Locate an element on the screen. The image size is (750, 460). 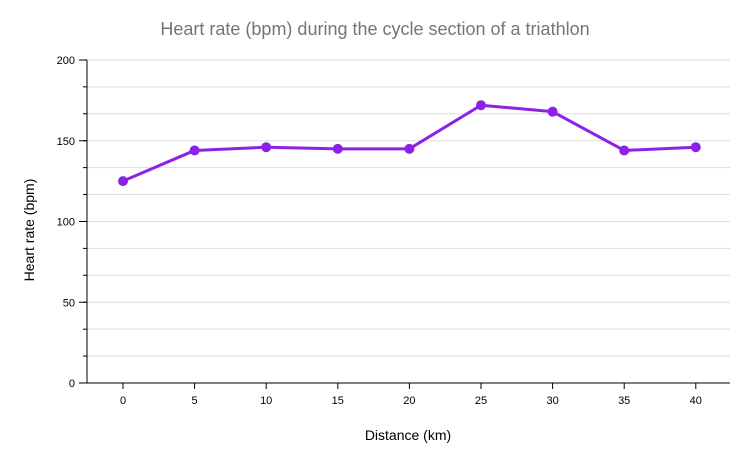
x-tick-label: 30 is located at coordinates (552, 401).